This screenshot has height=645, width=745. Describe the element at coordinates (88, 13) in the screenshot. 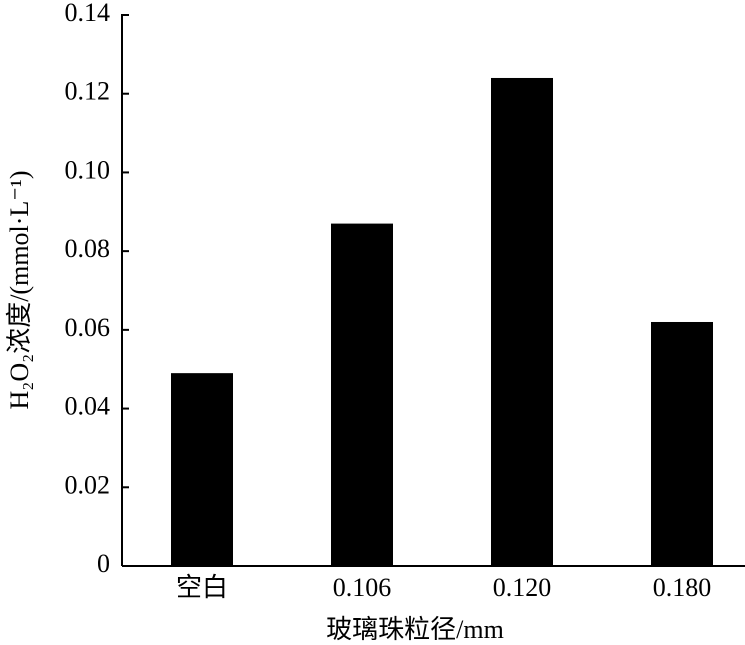

I see `y-tick-label: 0.14` at that location.